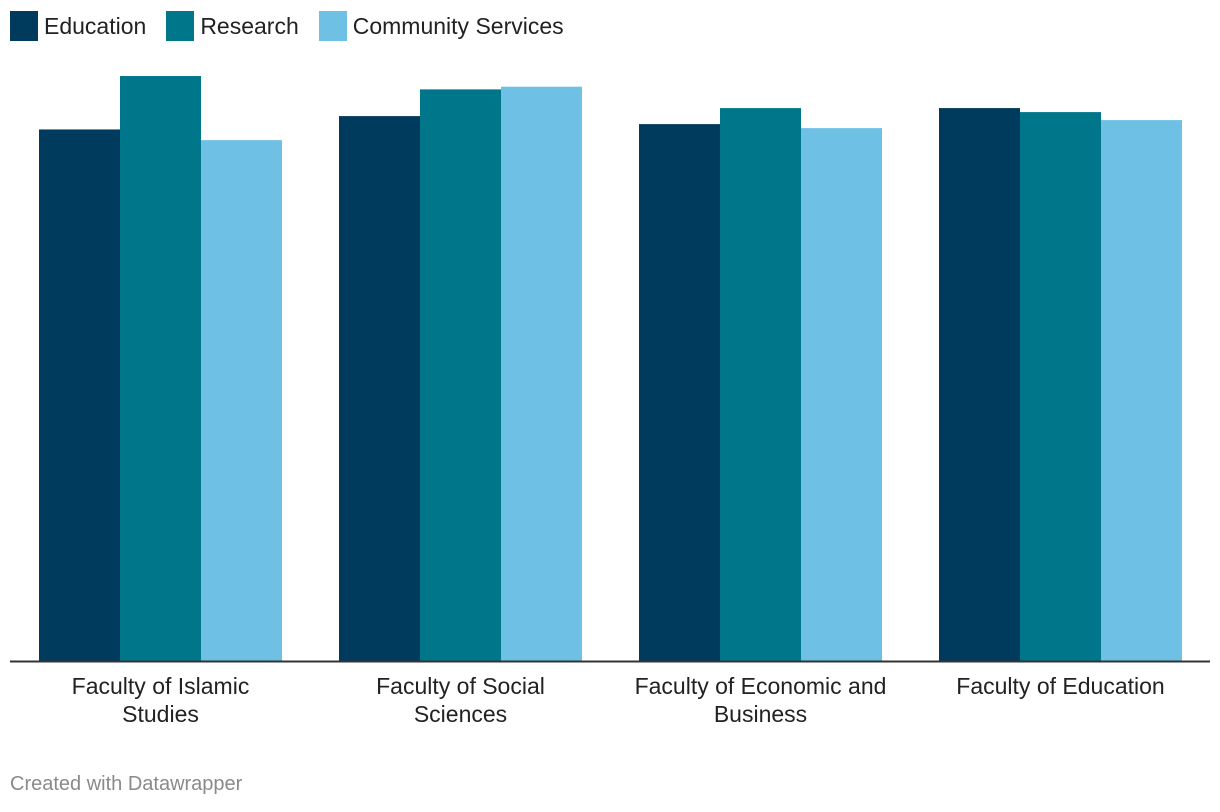  What do you see at coordinates (1060, 686) in the screenshot?
I see `x-tick-label-4: Faculty of Education` at bounding box center [1060, 686].